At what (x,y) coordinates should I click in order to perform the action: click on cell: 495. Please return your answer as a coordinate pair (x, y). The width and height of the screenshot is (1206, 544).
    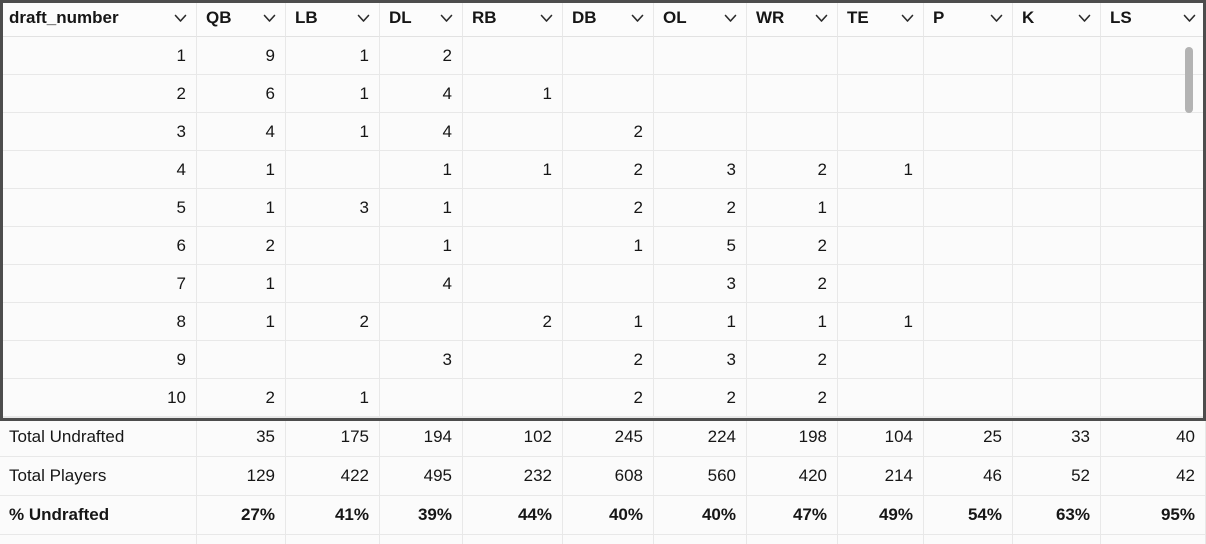
    Looking at the image, I should click on (421, 476).